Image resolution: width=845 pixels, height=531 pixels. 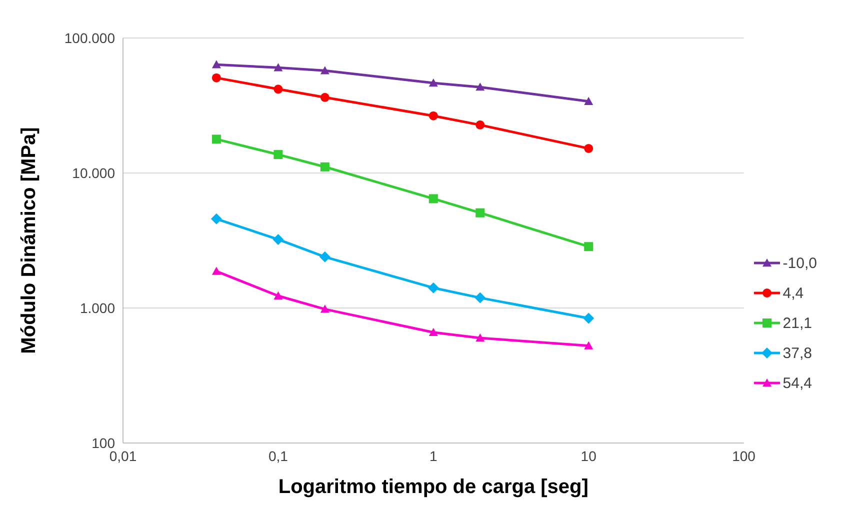 What do you see at coordinates (434, 456) in the screenshot?
I see `x-tick-label: 1` at bounding box center [434, 456].